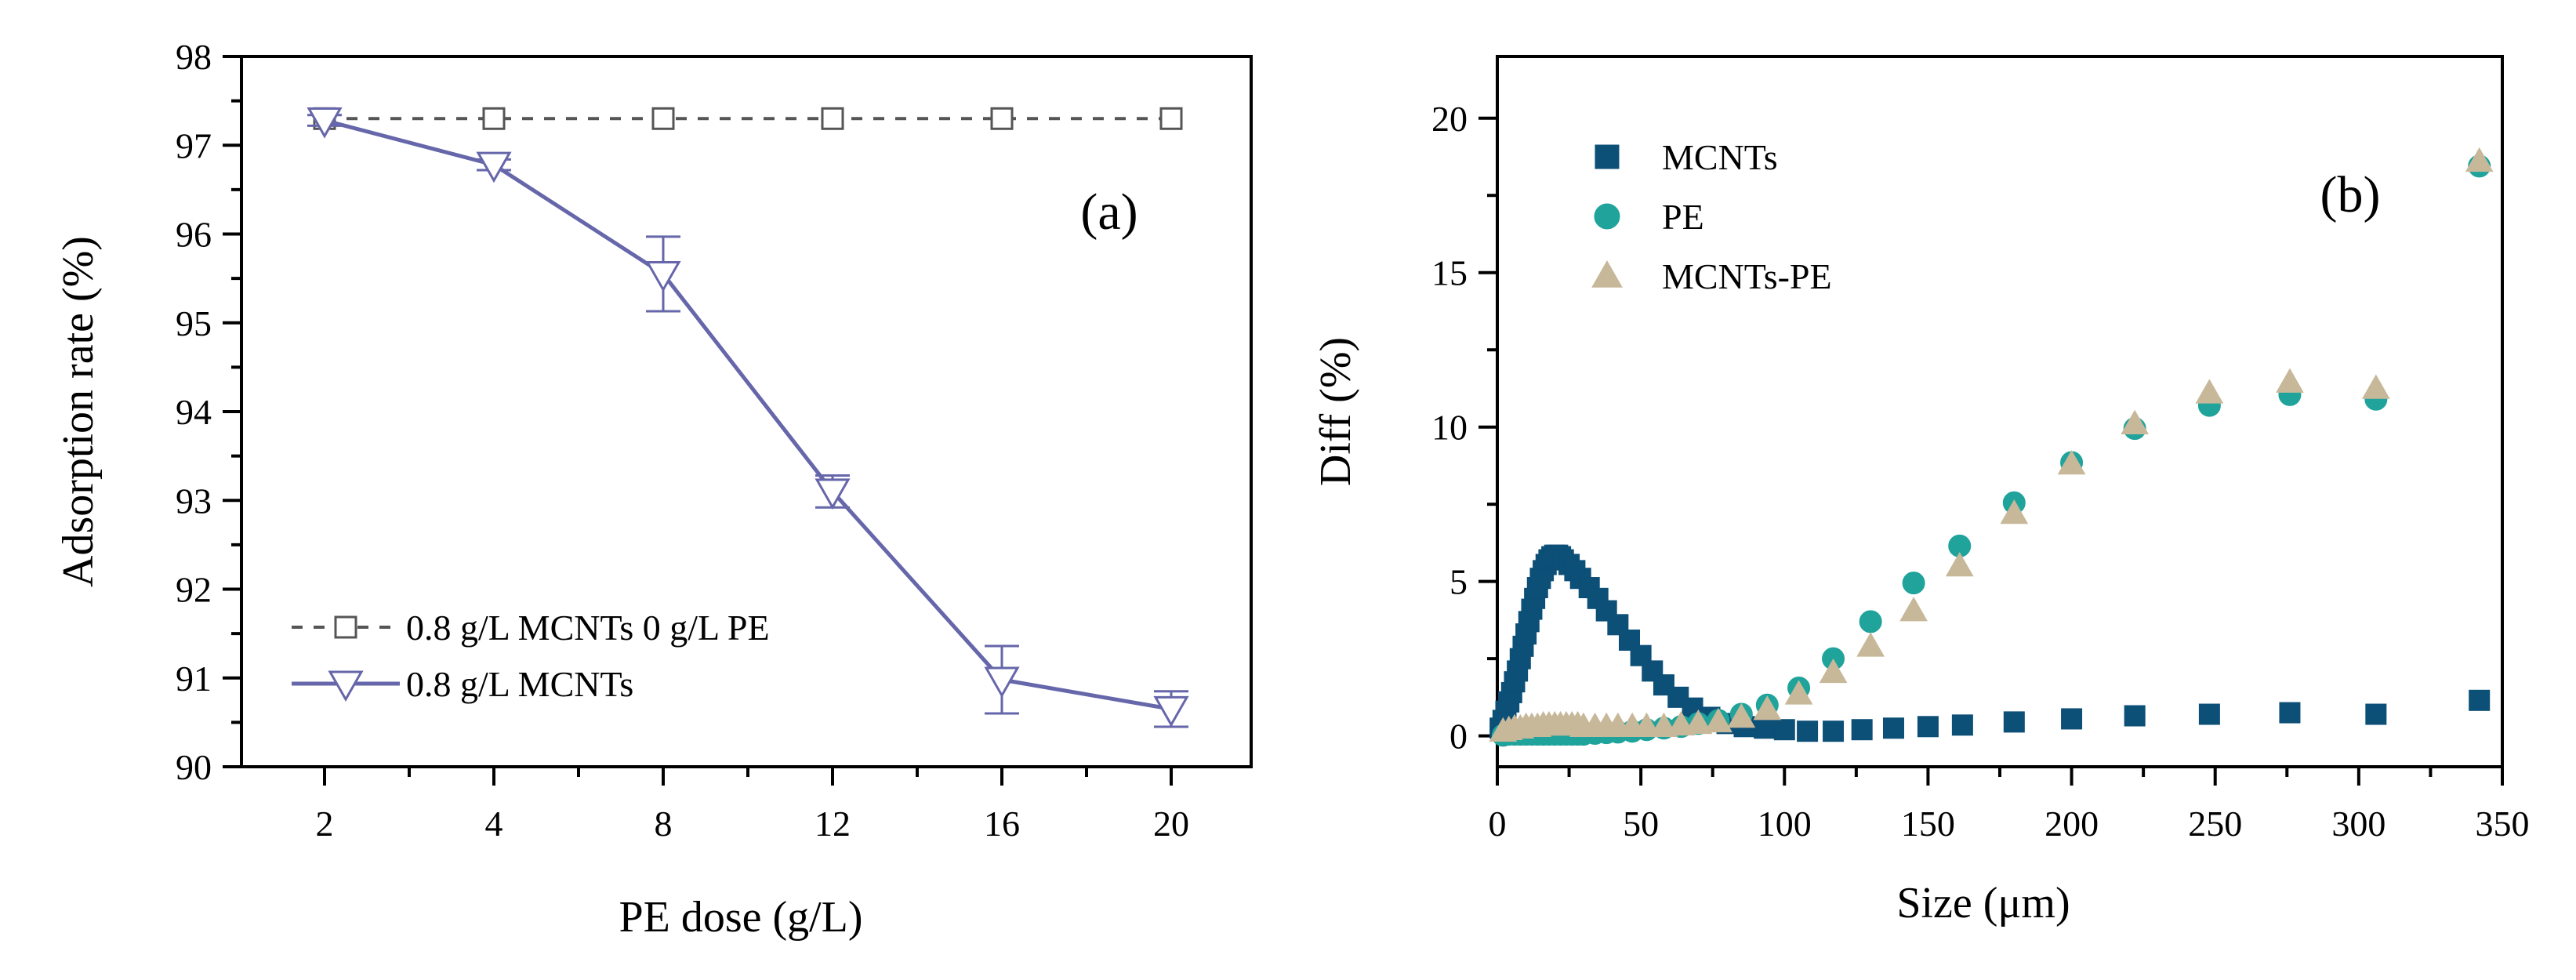 This screenshot has width=2576, height=980. I want to click on legend-entry: 0.8 g/L MCNTs 0 g/L PE, so click(588, 628).